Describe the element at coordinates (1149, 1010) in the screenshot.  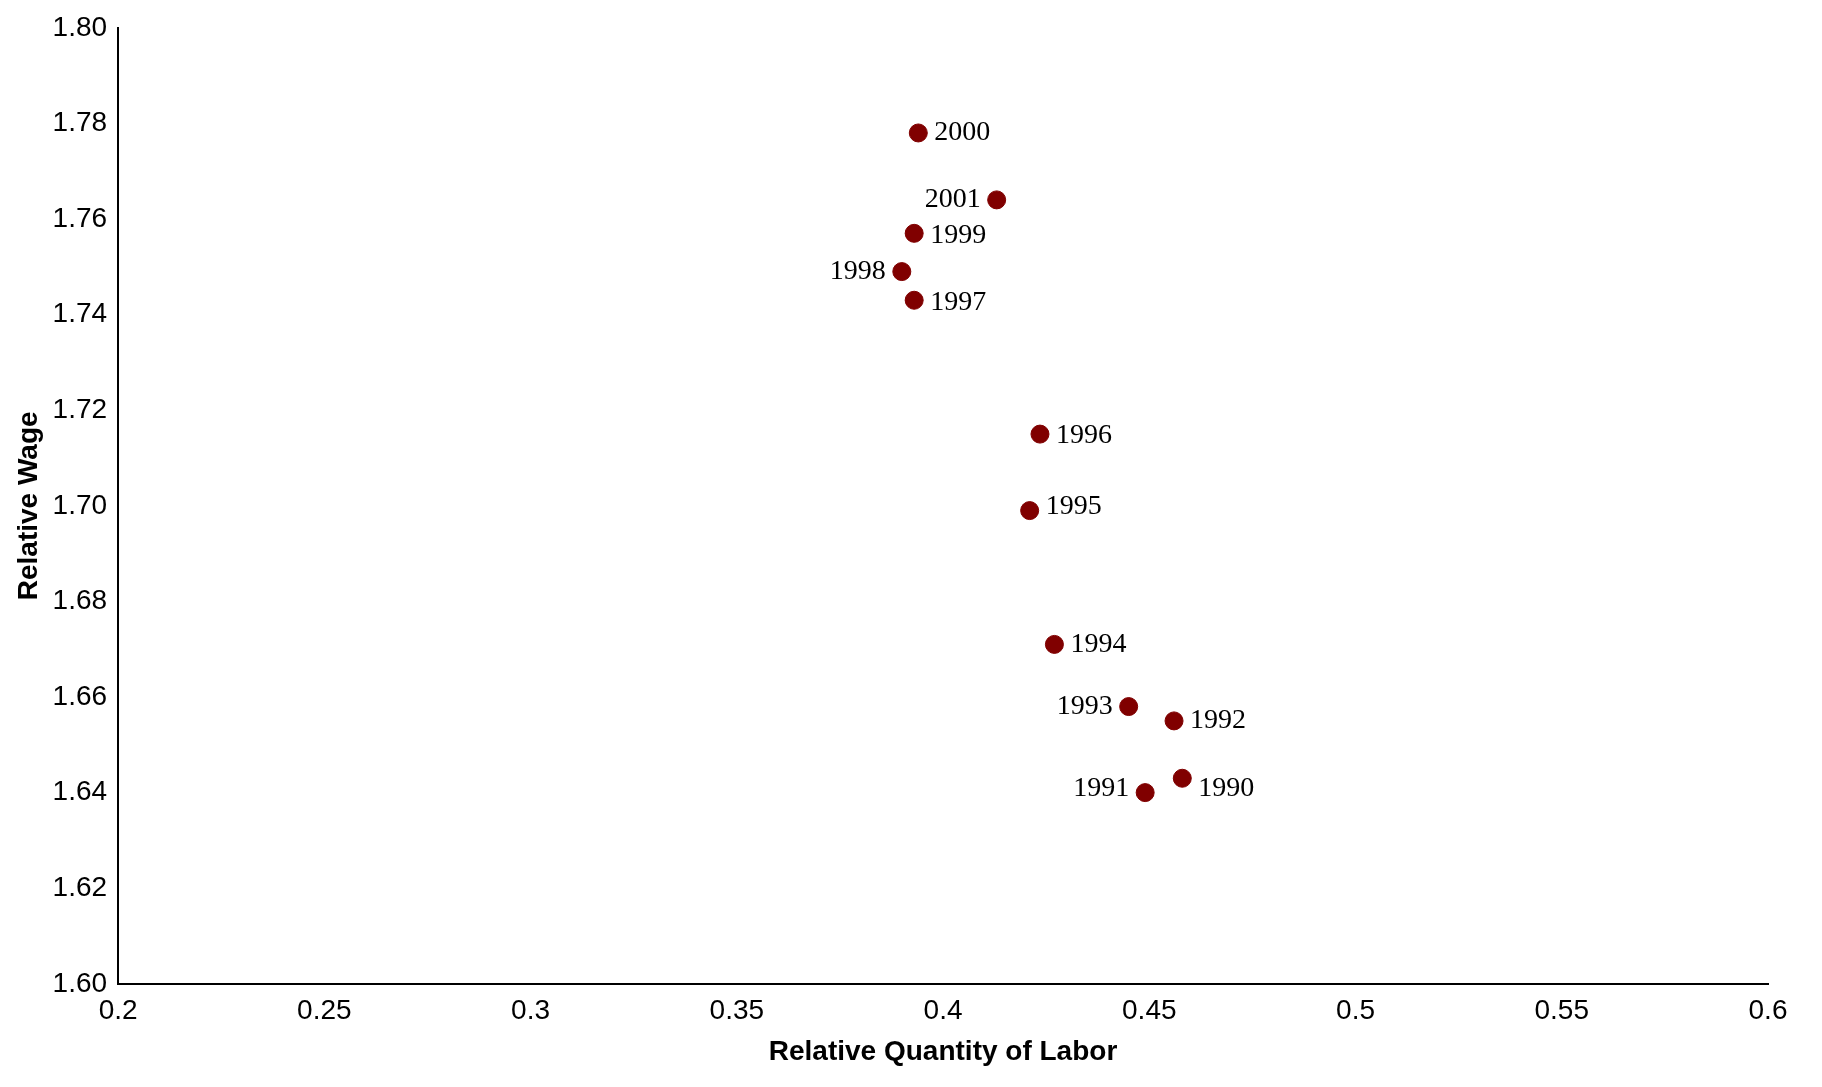
I see `x-tick-label: 0.45` at that location.